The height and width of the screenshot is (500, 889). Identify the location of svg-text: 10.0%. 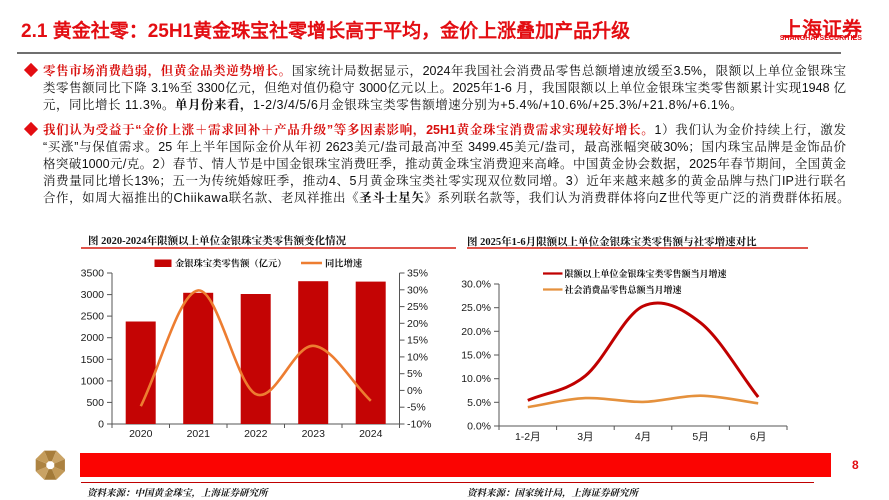
(476, 379).